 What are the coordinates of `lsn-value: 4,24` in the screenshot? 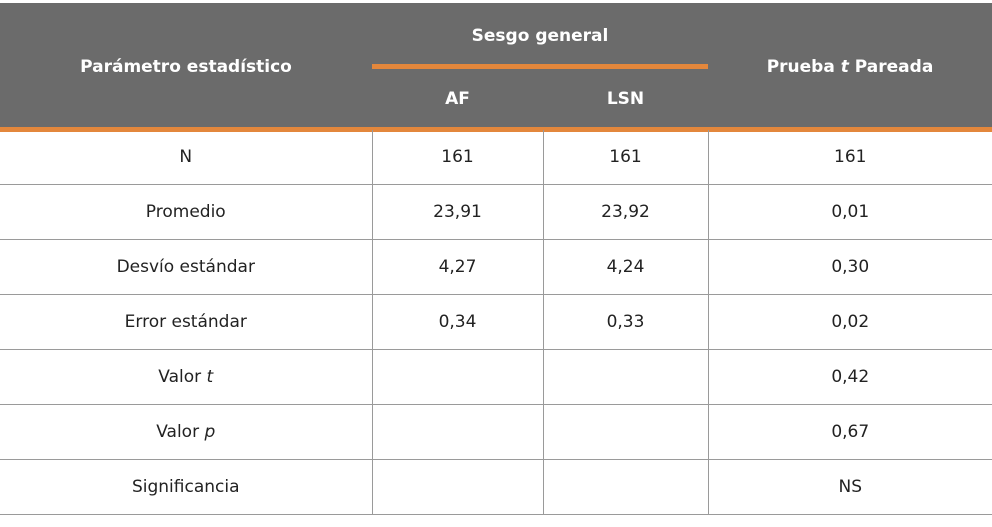 It's located at (625, 267).